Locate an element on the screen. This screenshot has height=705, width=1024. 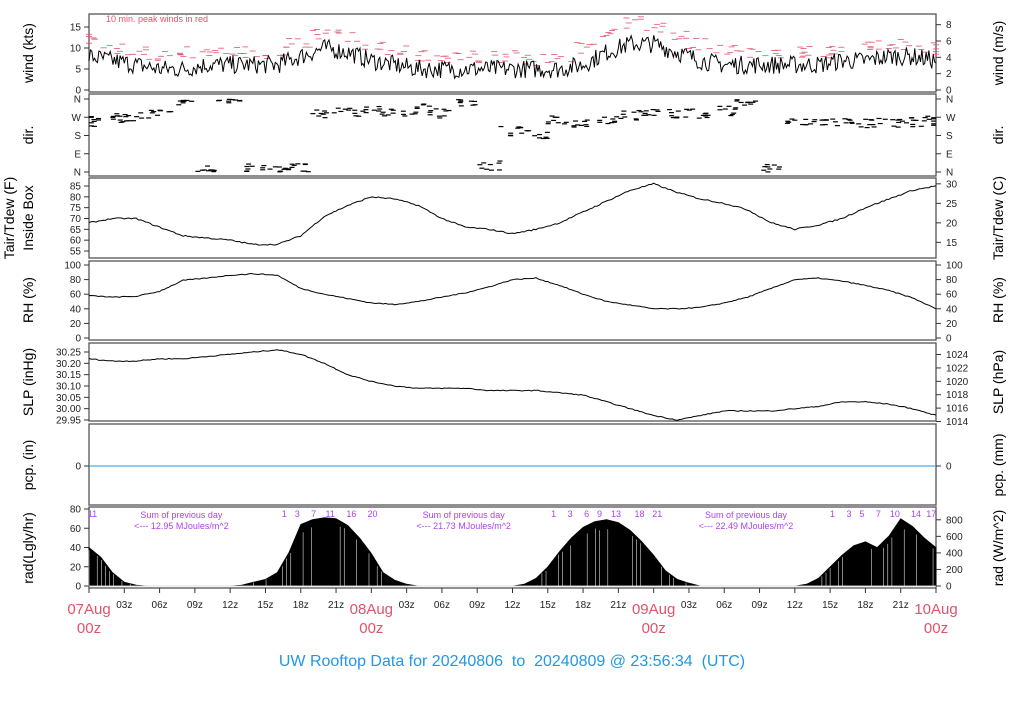
x-axis-hour-label: 06z is located at coordinates (160, 605).